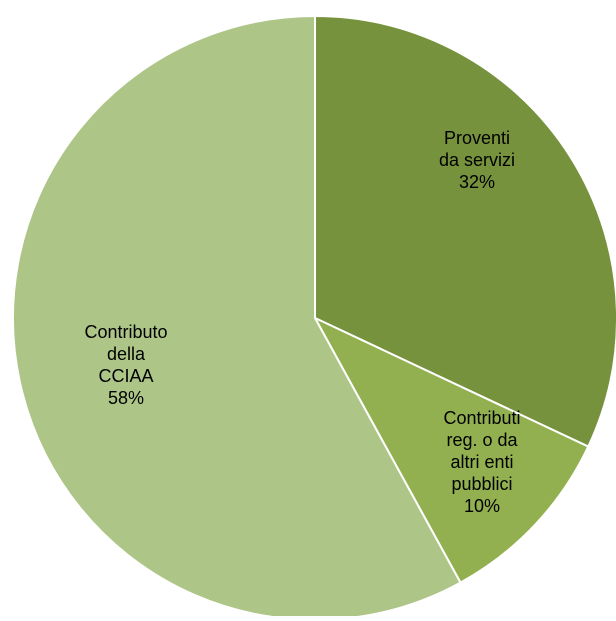  What do you see at coordinates (481, 484) in the screenshot?
I see `slice-label-line: pubblici` at bounding box center [481, 484].